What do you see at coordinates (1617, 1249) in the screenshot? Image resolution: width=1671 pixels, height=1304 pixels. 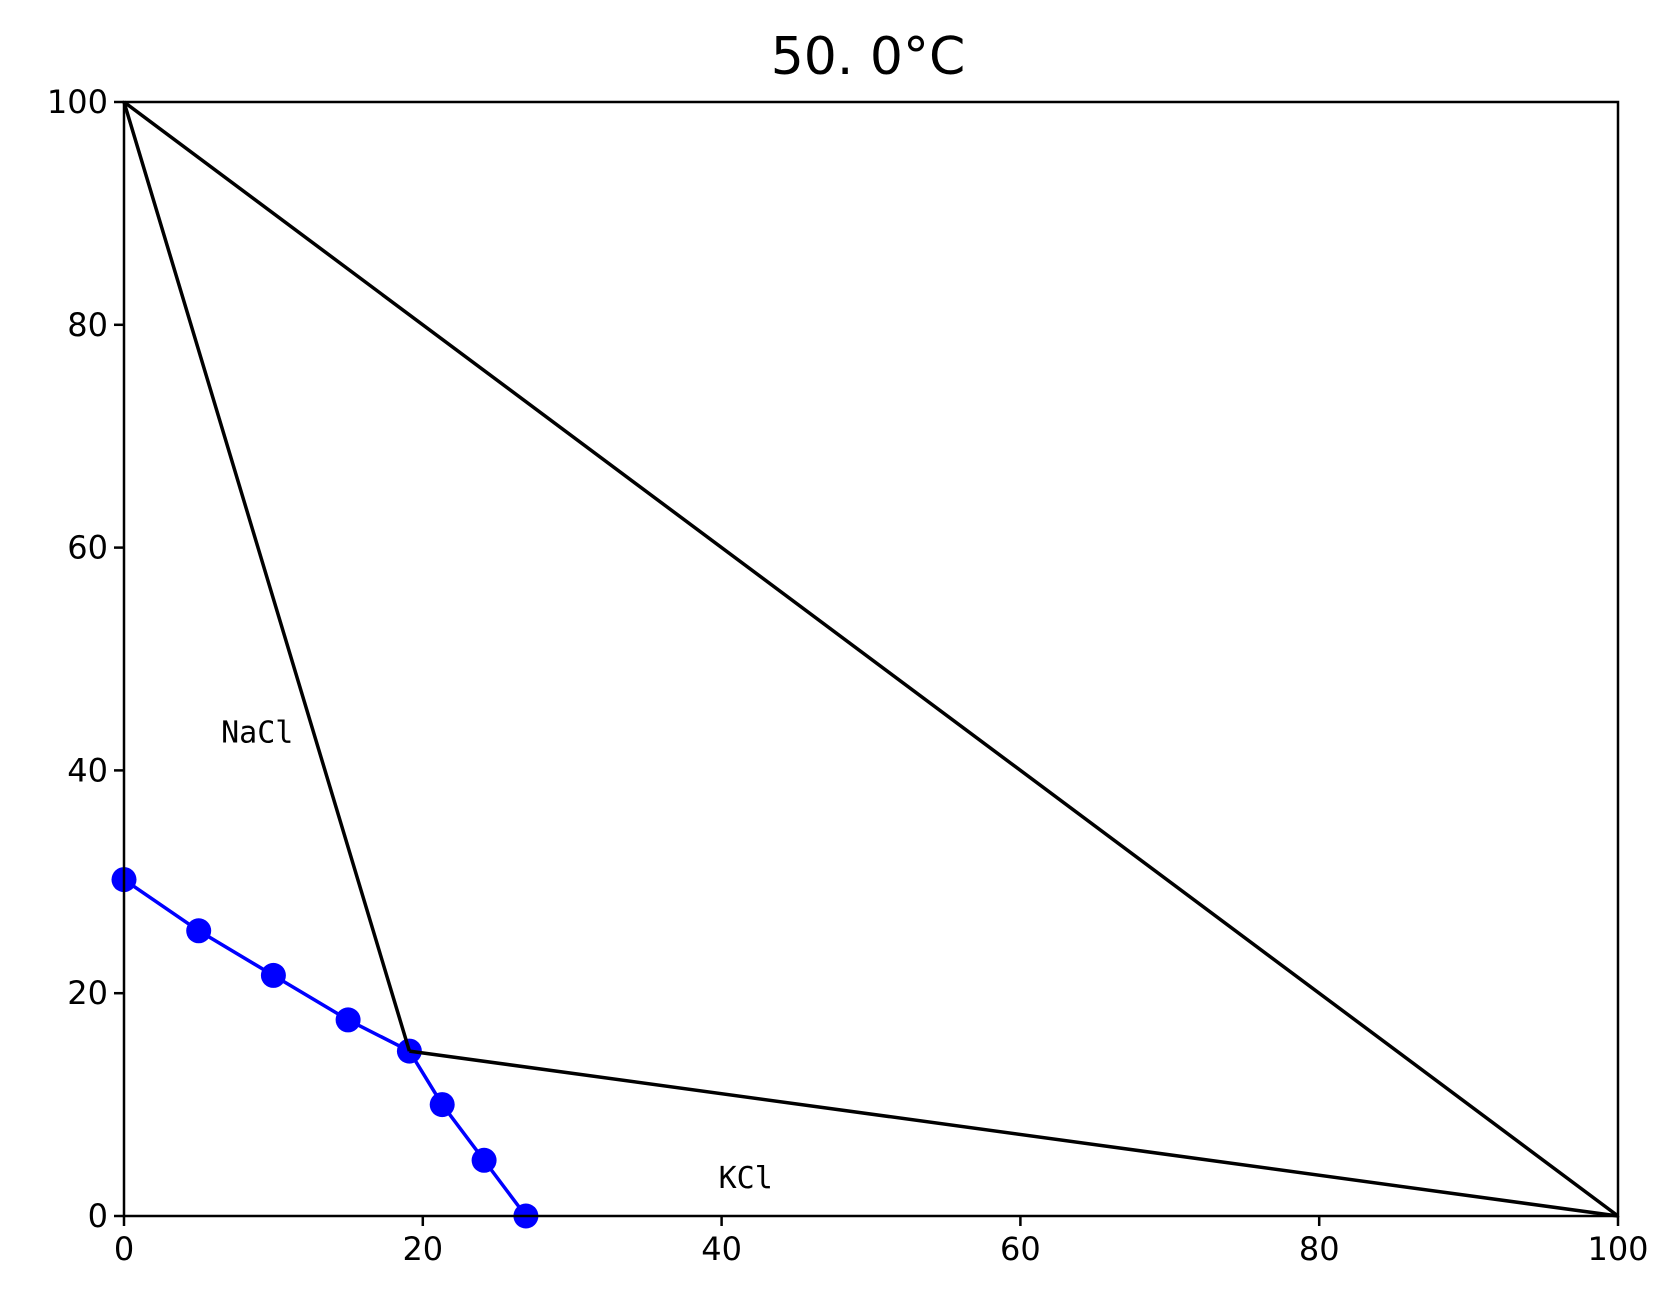 I see `x-tick-label: 100` at bounding box center [1617, 1249].